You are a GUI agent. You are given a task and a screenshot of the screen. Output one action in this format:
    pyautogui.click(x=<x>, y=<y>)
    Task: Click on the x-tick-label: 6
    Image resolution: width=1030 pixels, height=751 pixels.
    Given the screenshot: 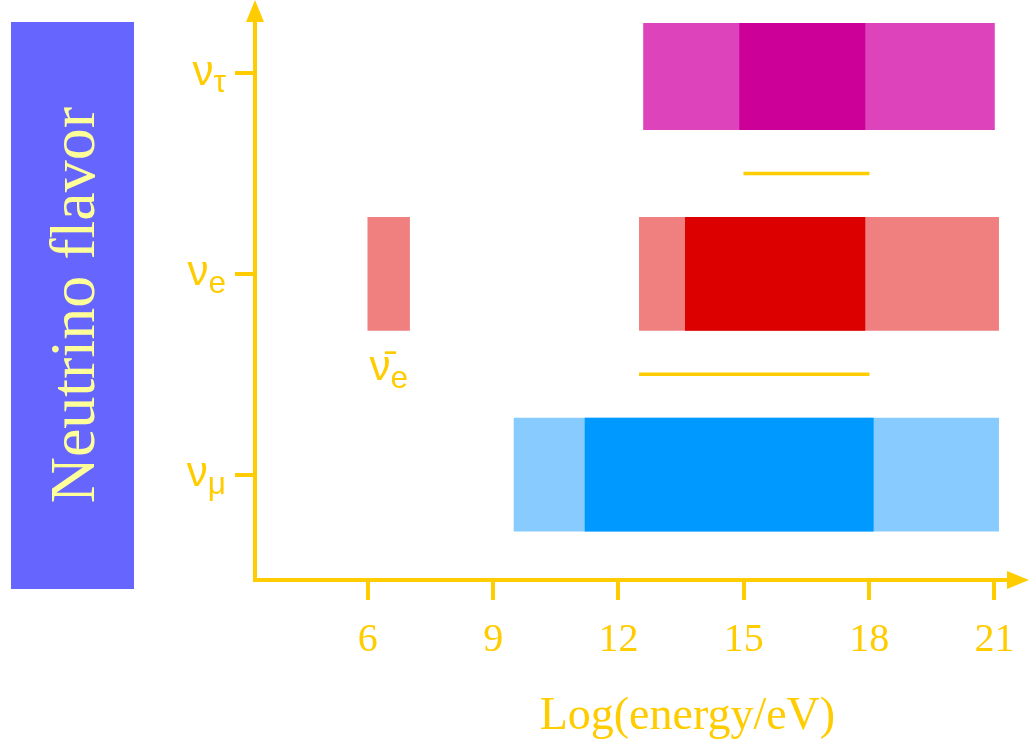 What is the action you would take?
    pyautogui.click(x=367, y=637)
    